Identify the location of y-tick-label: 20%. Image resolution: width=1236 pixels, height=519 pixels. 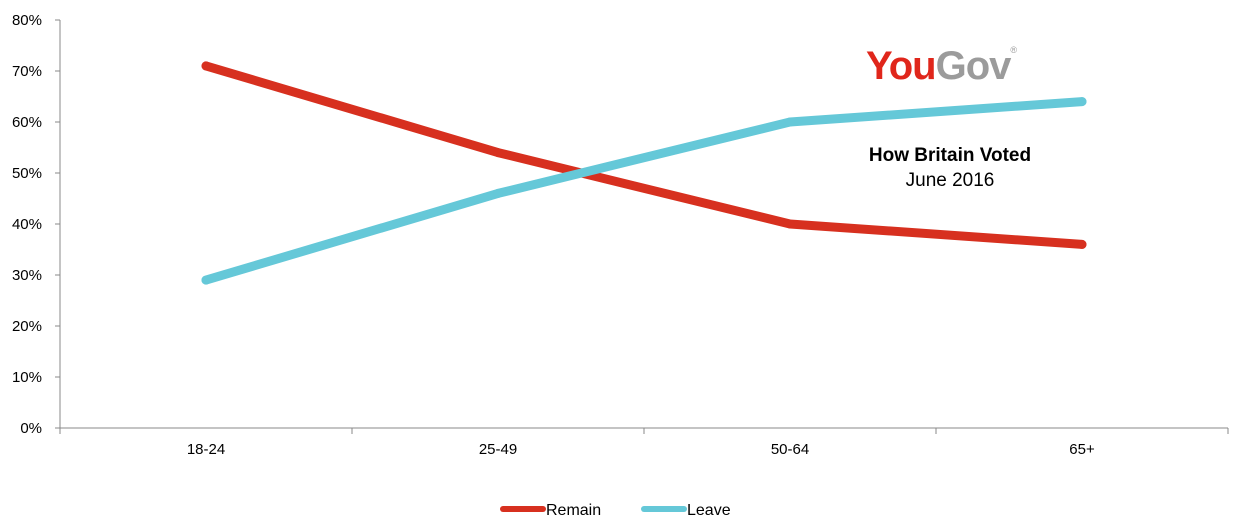
(27, 326).